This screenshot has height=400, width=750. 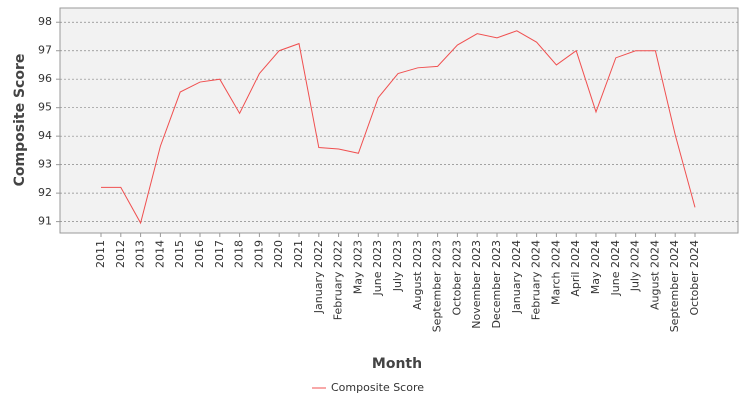 I want to click on x-tick-label: January 2022, so click(x=318, y=277).